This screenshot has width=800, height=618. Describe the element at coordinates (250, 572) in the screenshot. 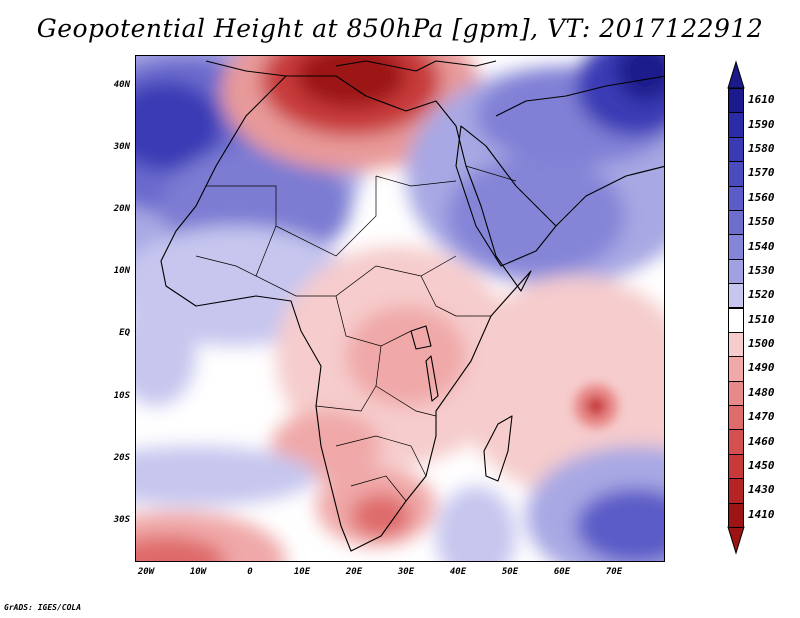

I see `lon-tick-0: 0` at that location.